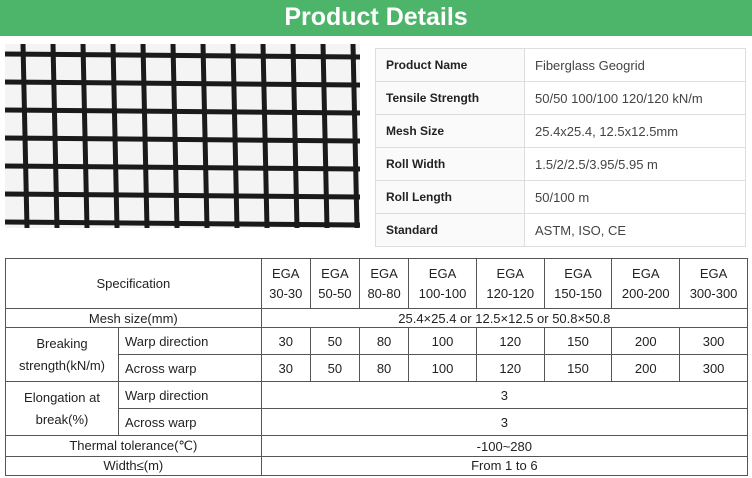 The width and height of the screenshot is (752, 478). I want to click on detail-label: Roll Width, so click(450, 164).